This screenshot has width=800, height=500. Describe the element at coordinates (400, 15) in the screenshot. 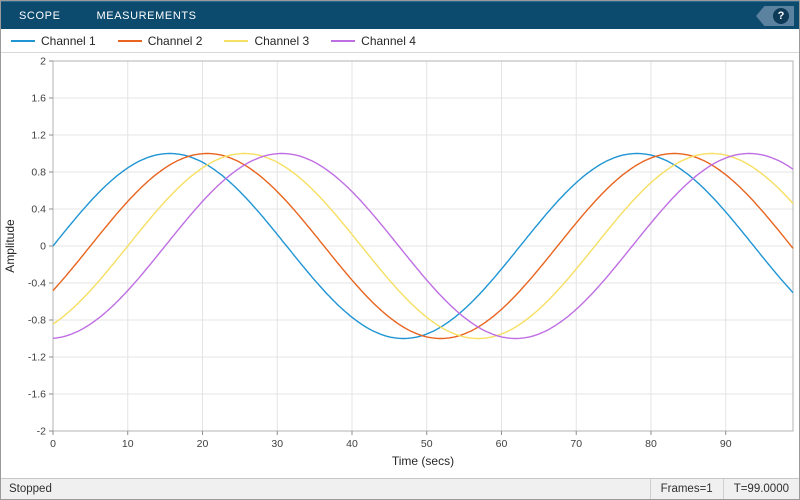

I see `toolstrip: SCOPE MEASUREMENTS ?` at that location.